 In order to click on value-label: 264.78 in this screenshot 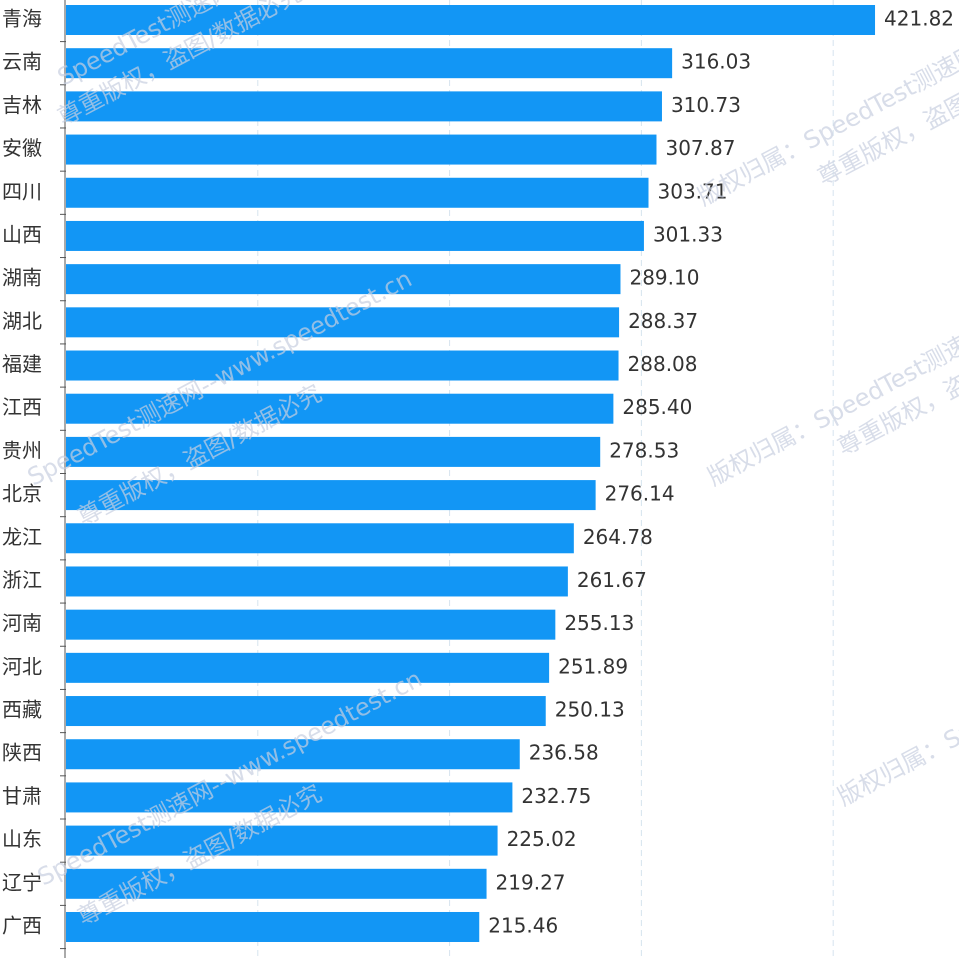, I will do `click(618, 537)`.